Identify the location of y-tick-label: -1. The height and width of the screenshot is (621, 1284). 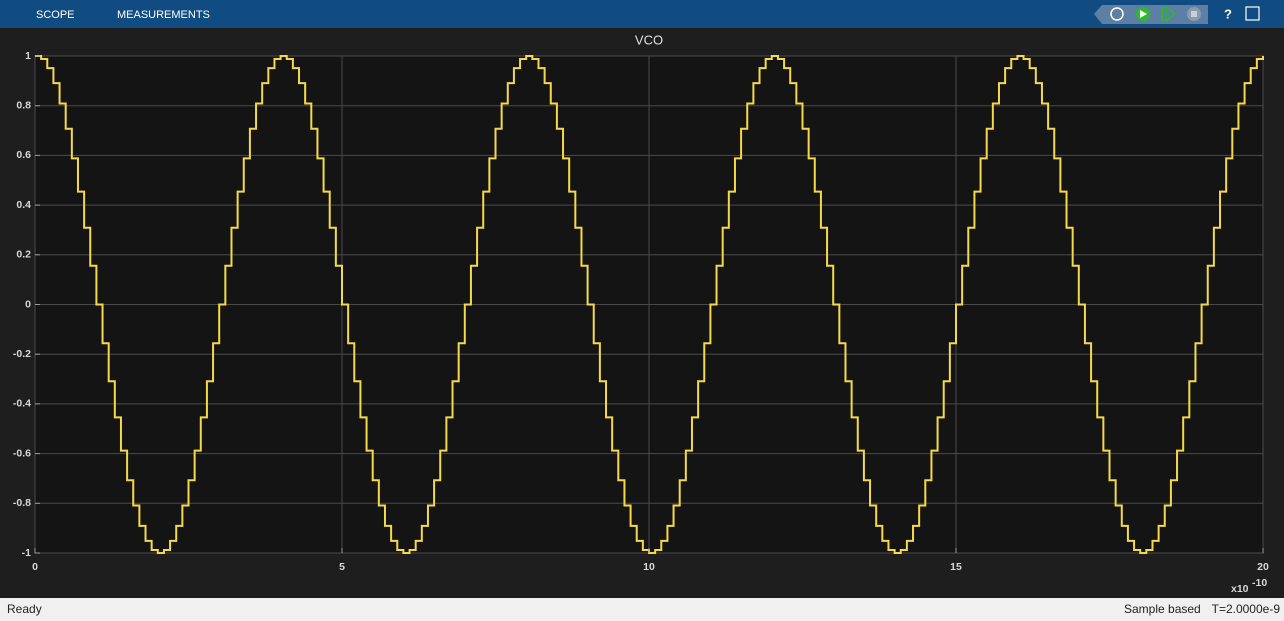
(26, 553).